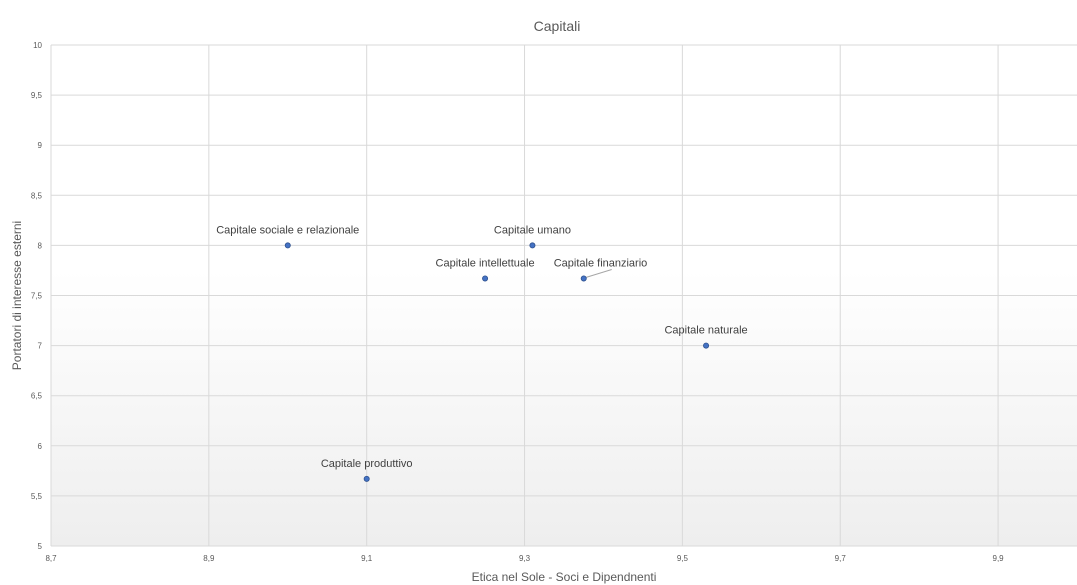 This screenshot has width=1077, height=585. What do you see at coordinates (705, 331) in the screenshot?
I see `data-label: Capitale naturale` at bounding box center [705, 331].